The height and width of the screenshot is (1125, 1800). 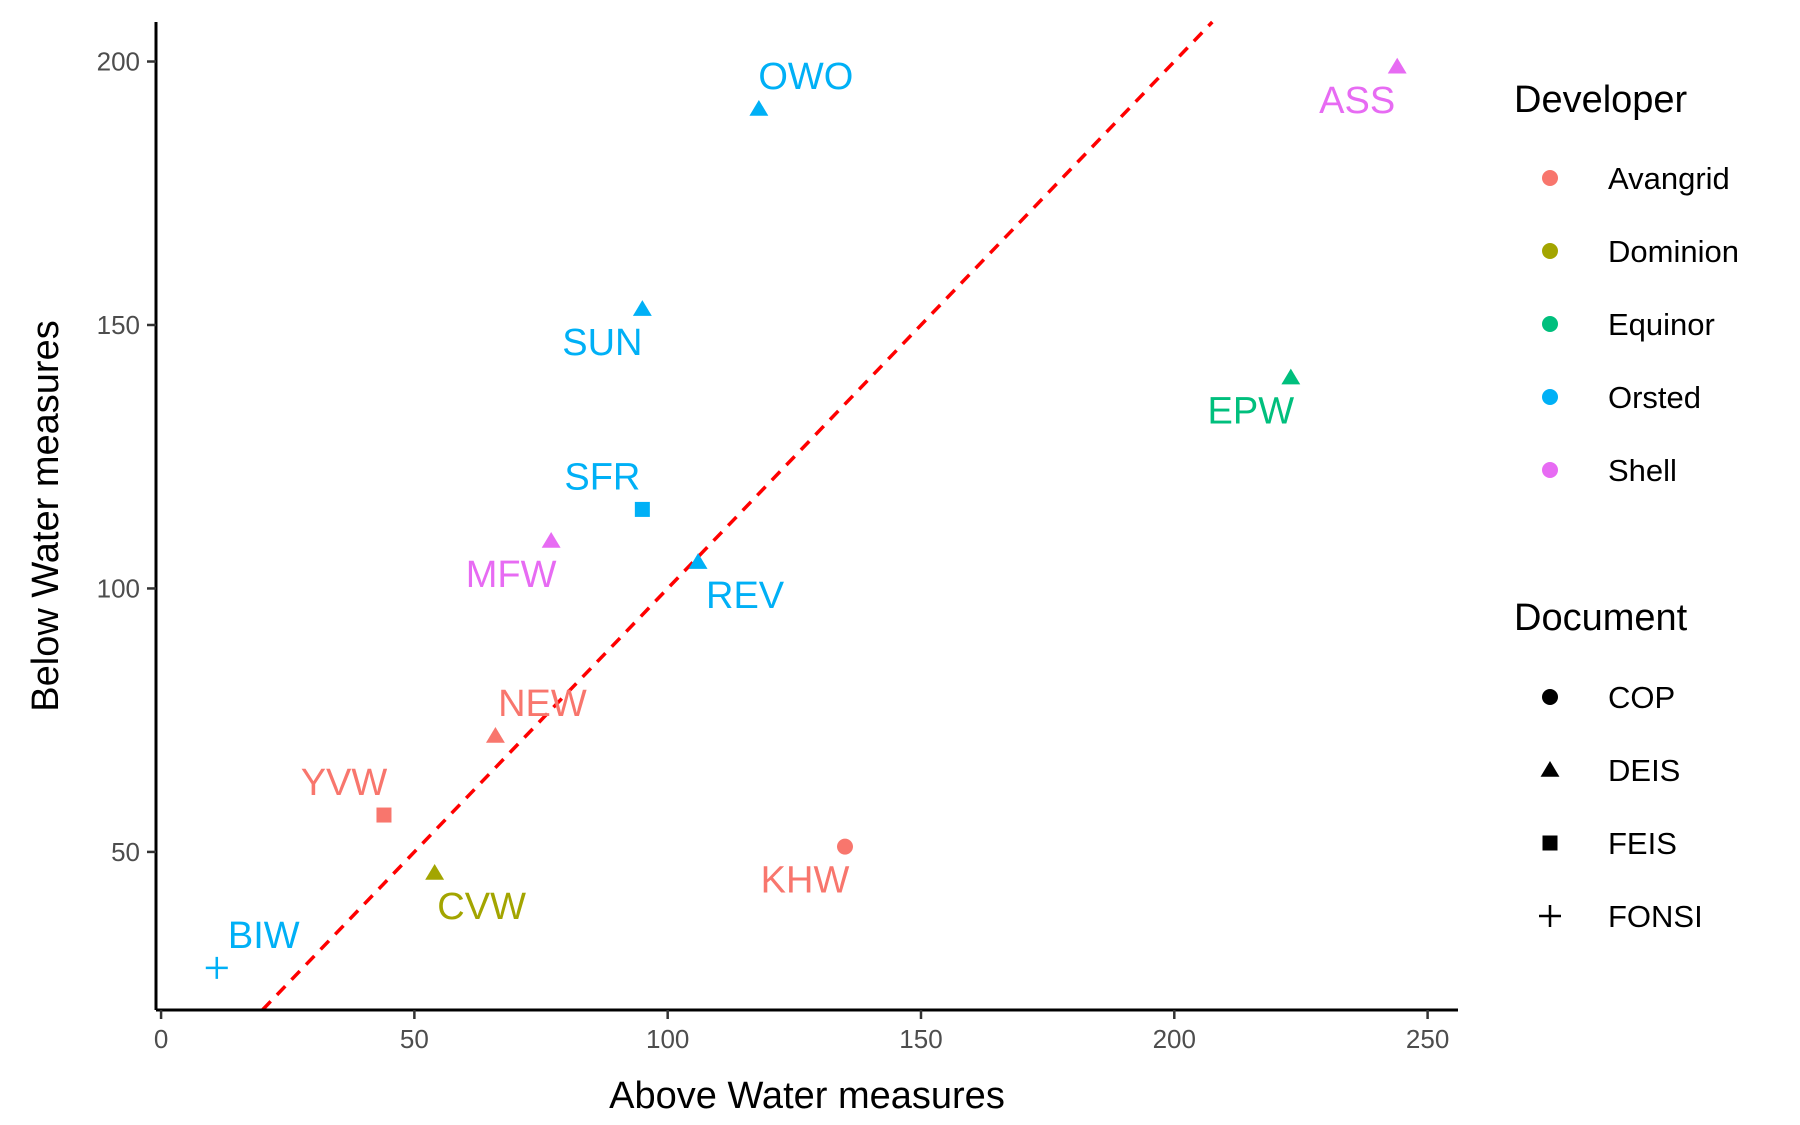 What do you see at coordinates (542, 704) in the screenshot?
I see `point-label-new: NEW` at bounding box center [542, 704].